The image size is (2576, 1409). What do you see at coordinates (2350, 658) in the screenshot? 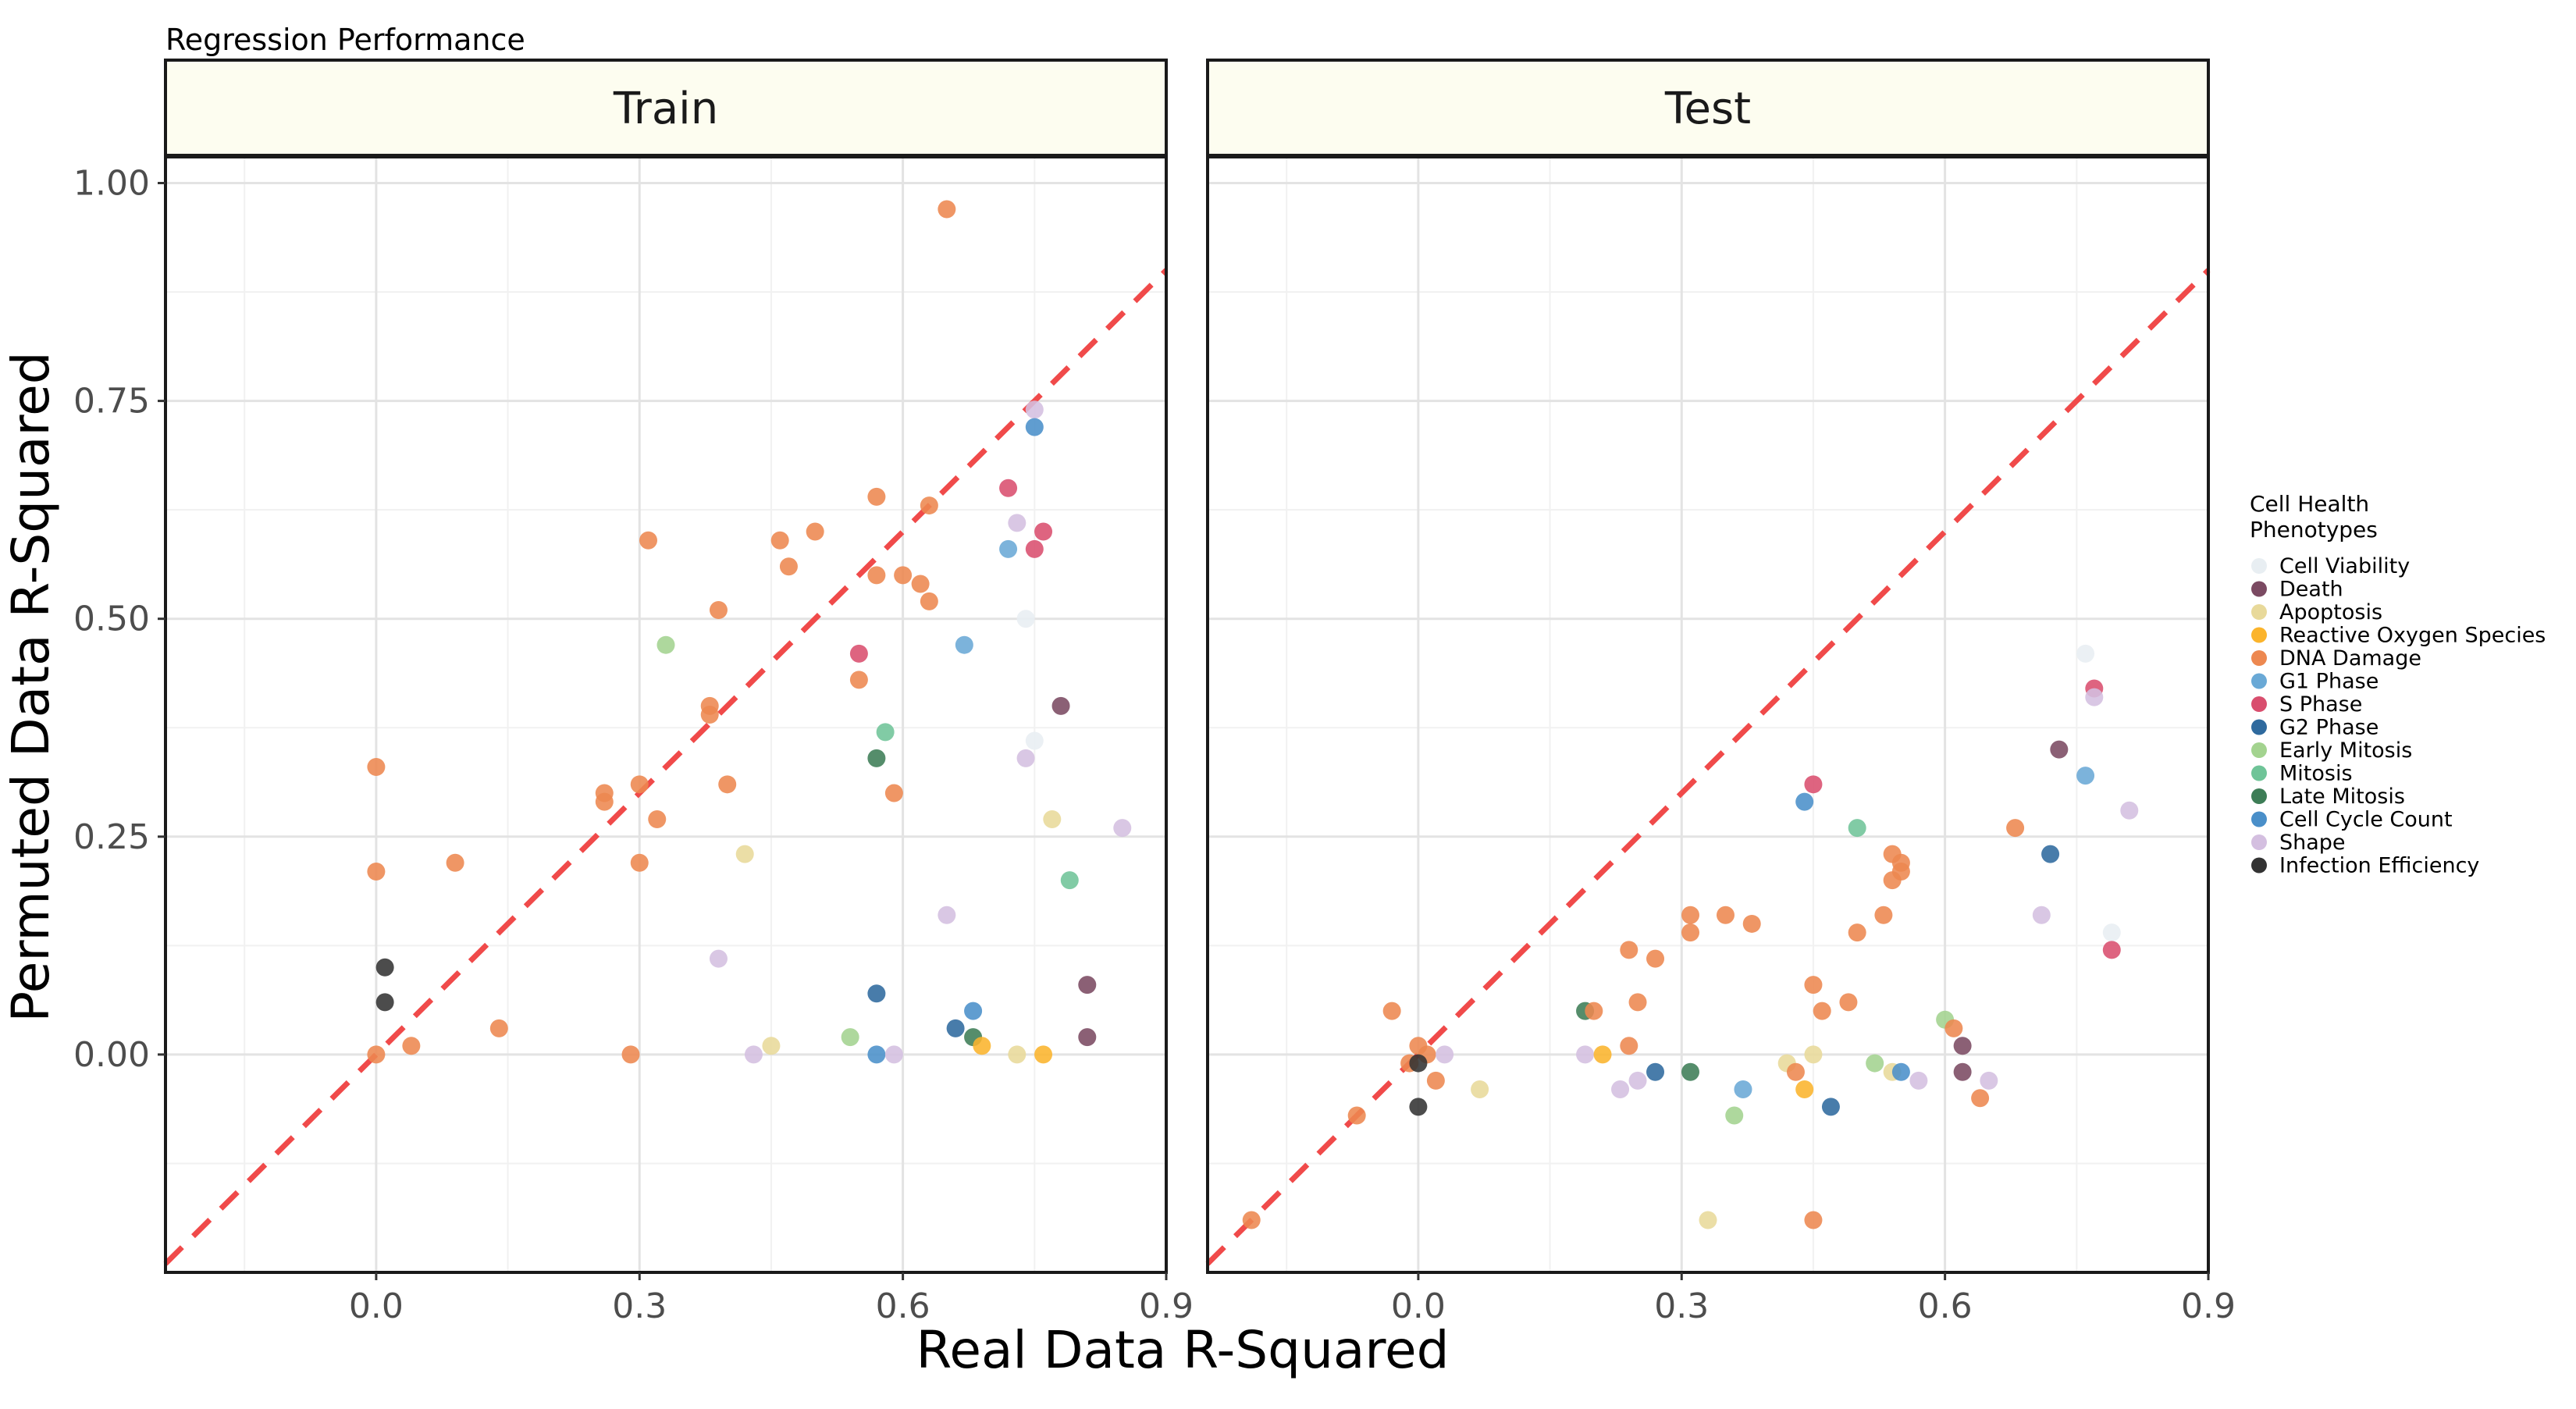
I see `legend-label: DNA Damage` at bounding box center [2350, 658].